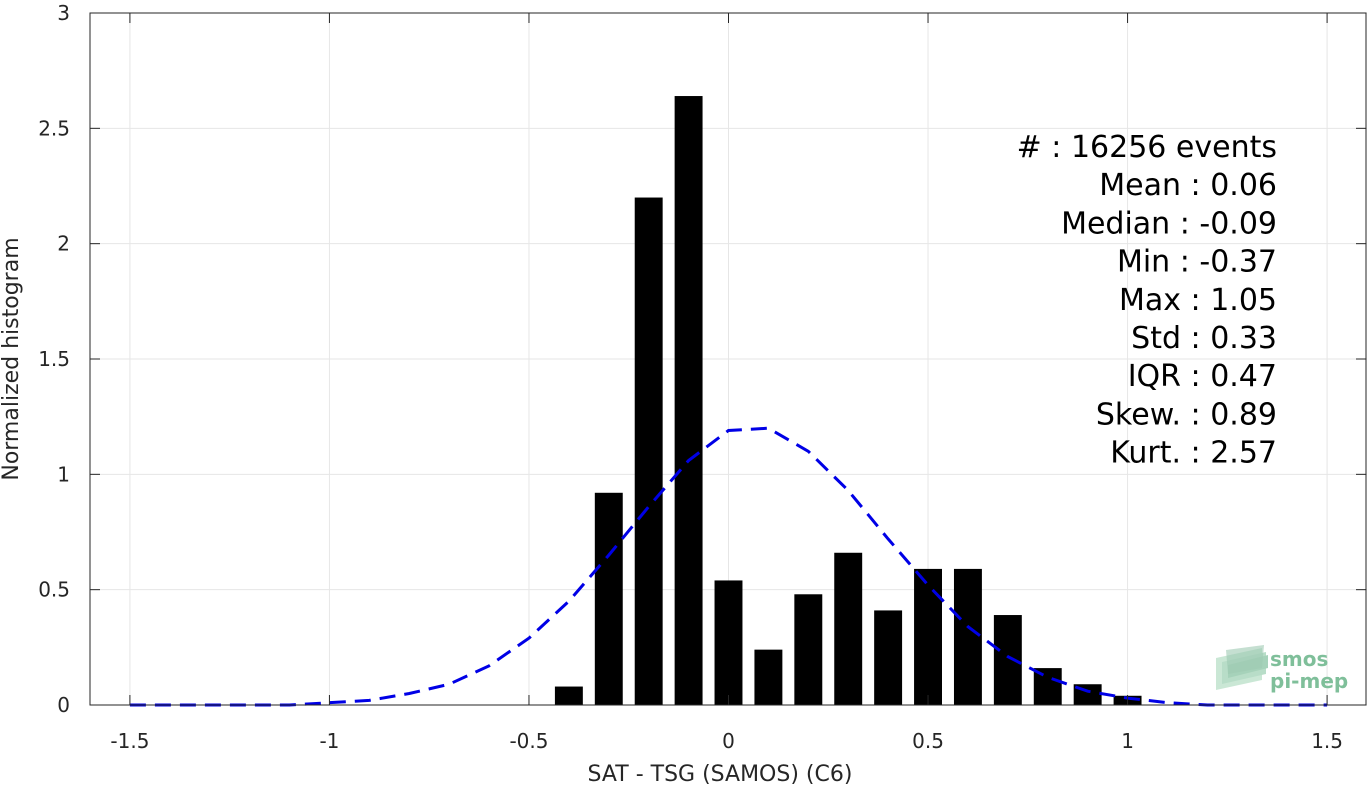  I want to click on x-tick-label: 1, so click(1127, 741).